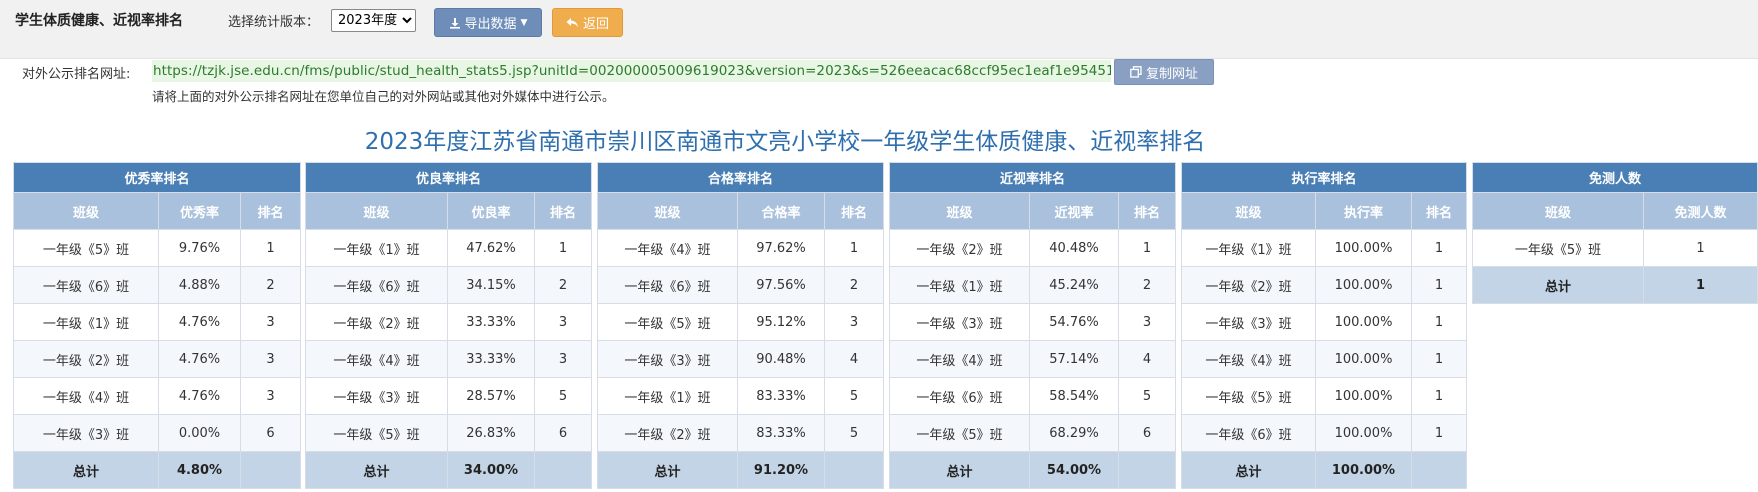 The height and width of the screenshot is (492, 1758). What do you see at coordinates (76, 74) in the screenshot?
I see `public-url-label: 对外公示排名网址:` at bounding box center [76, 74].